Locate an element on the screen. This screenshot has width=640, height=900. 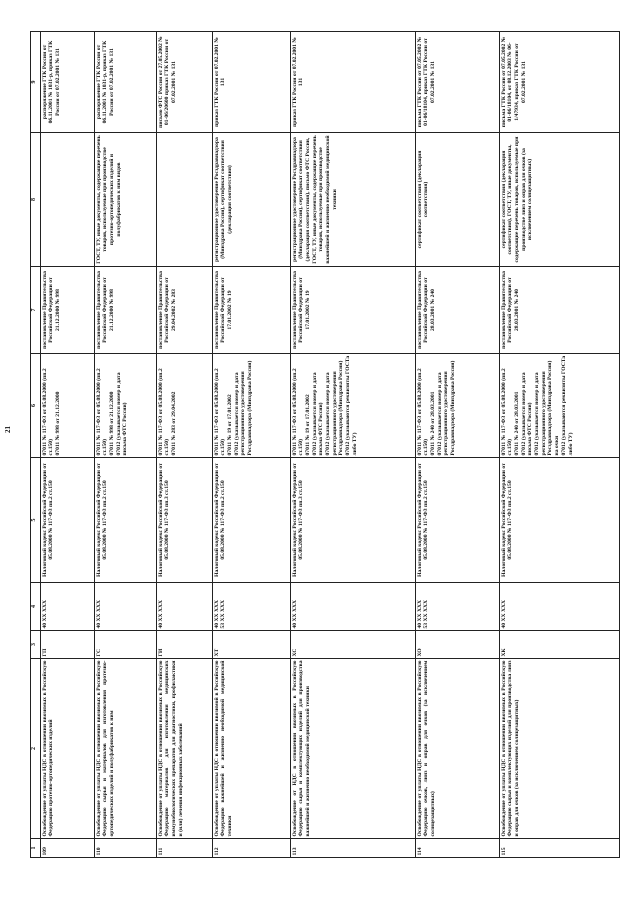
row-number-cell: 114 is located at coordinates (457, 848).